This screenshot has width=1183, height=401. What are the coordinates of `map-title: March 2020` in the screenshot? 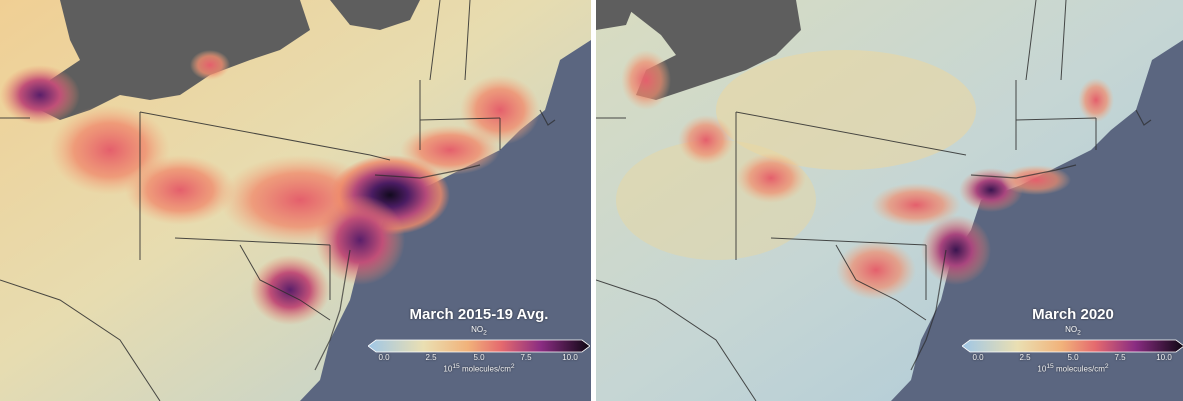 It's located at (1073, 314).